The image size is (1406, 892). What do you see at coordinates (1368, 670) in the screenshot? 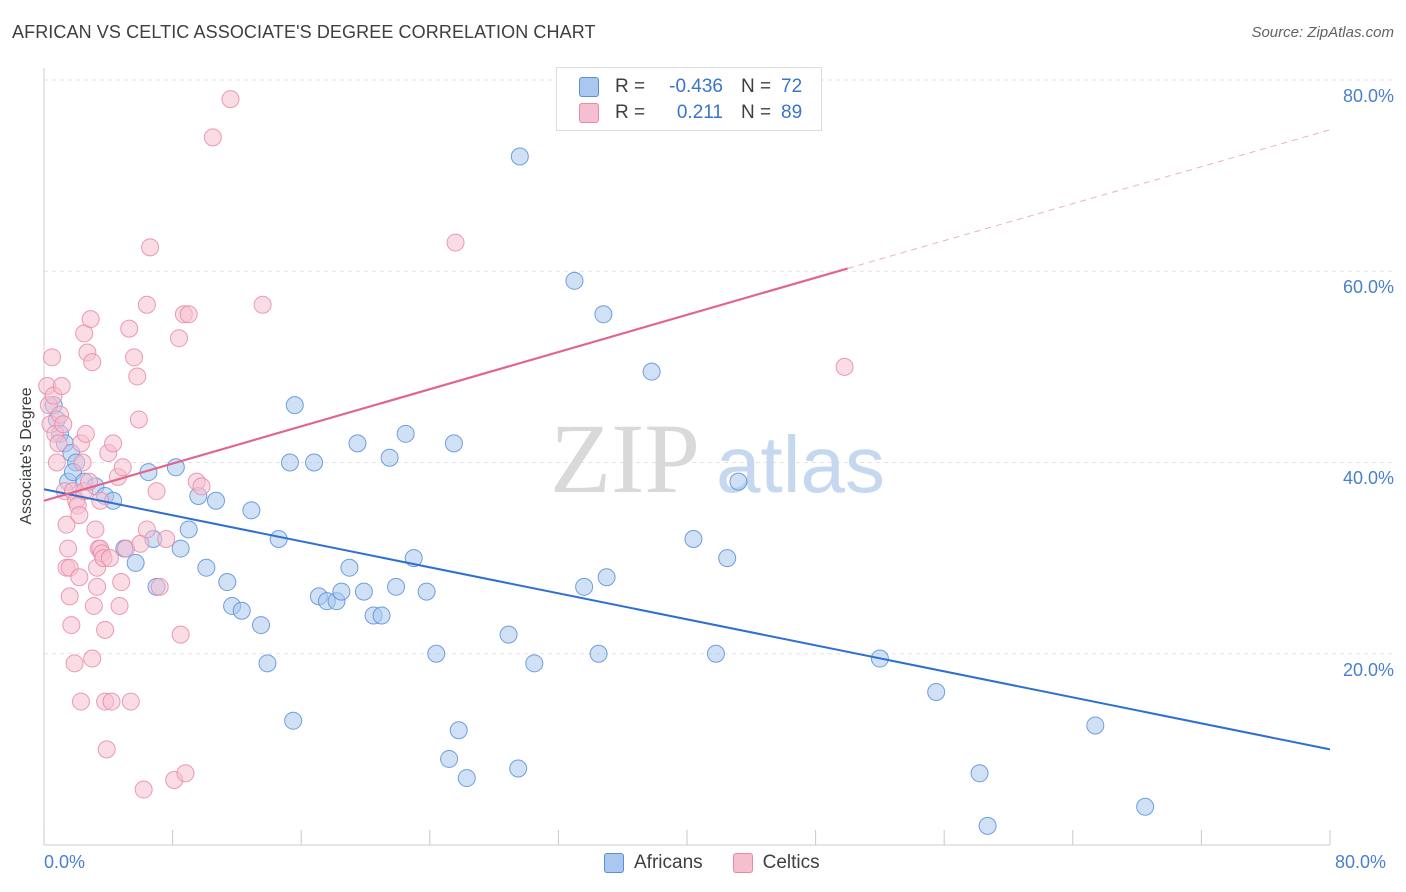
I see `y-tick-label-20: 20.0%` at bounding box center [1368, 670].